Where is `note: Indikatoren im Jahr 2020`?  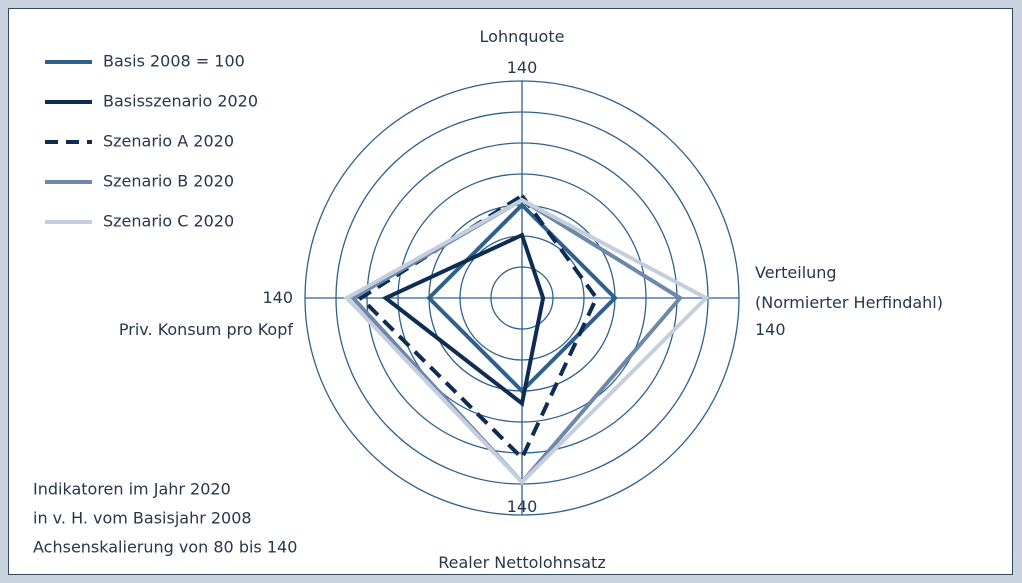 note: Indikatoren im Jahr 2020 is located at coordinates (132, 489).